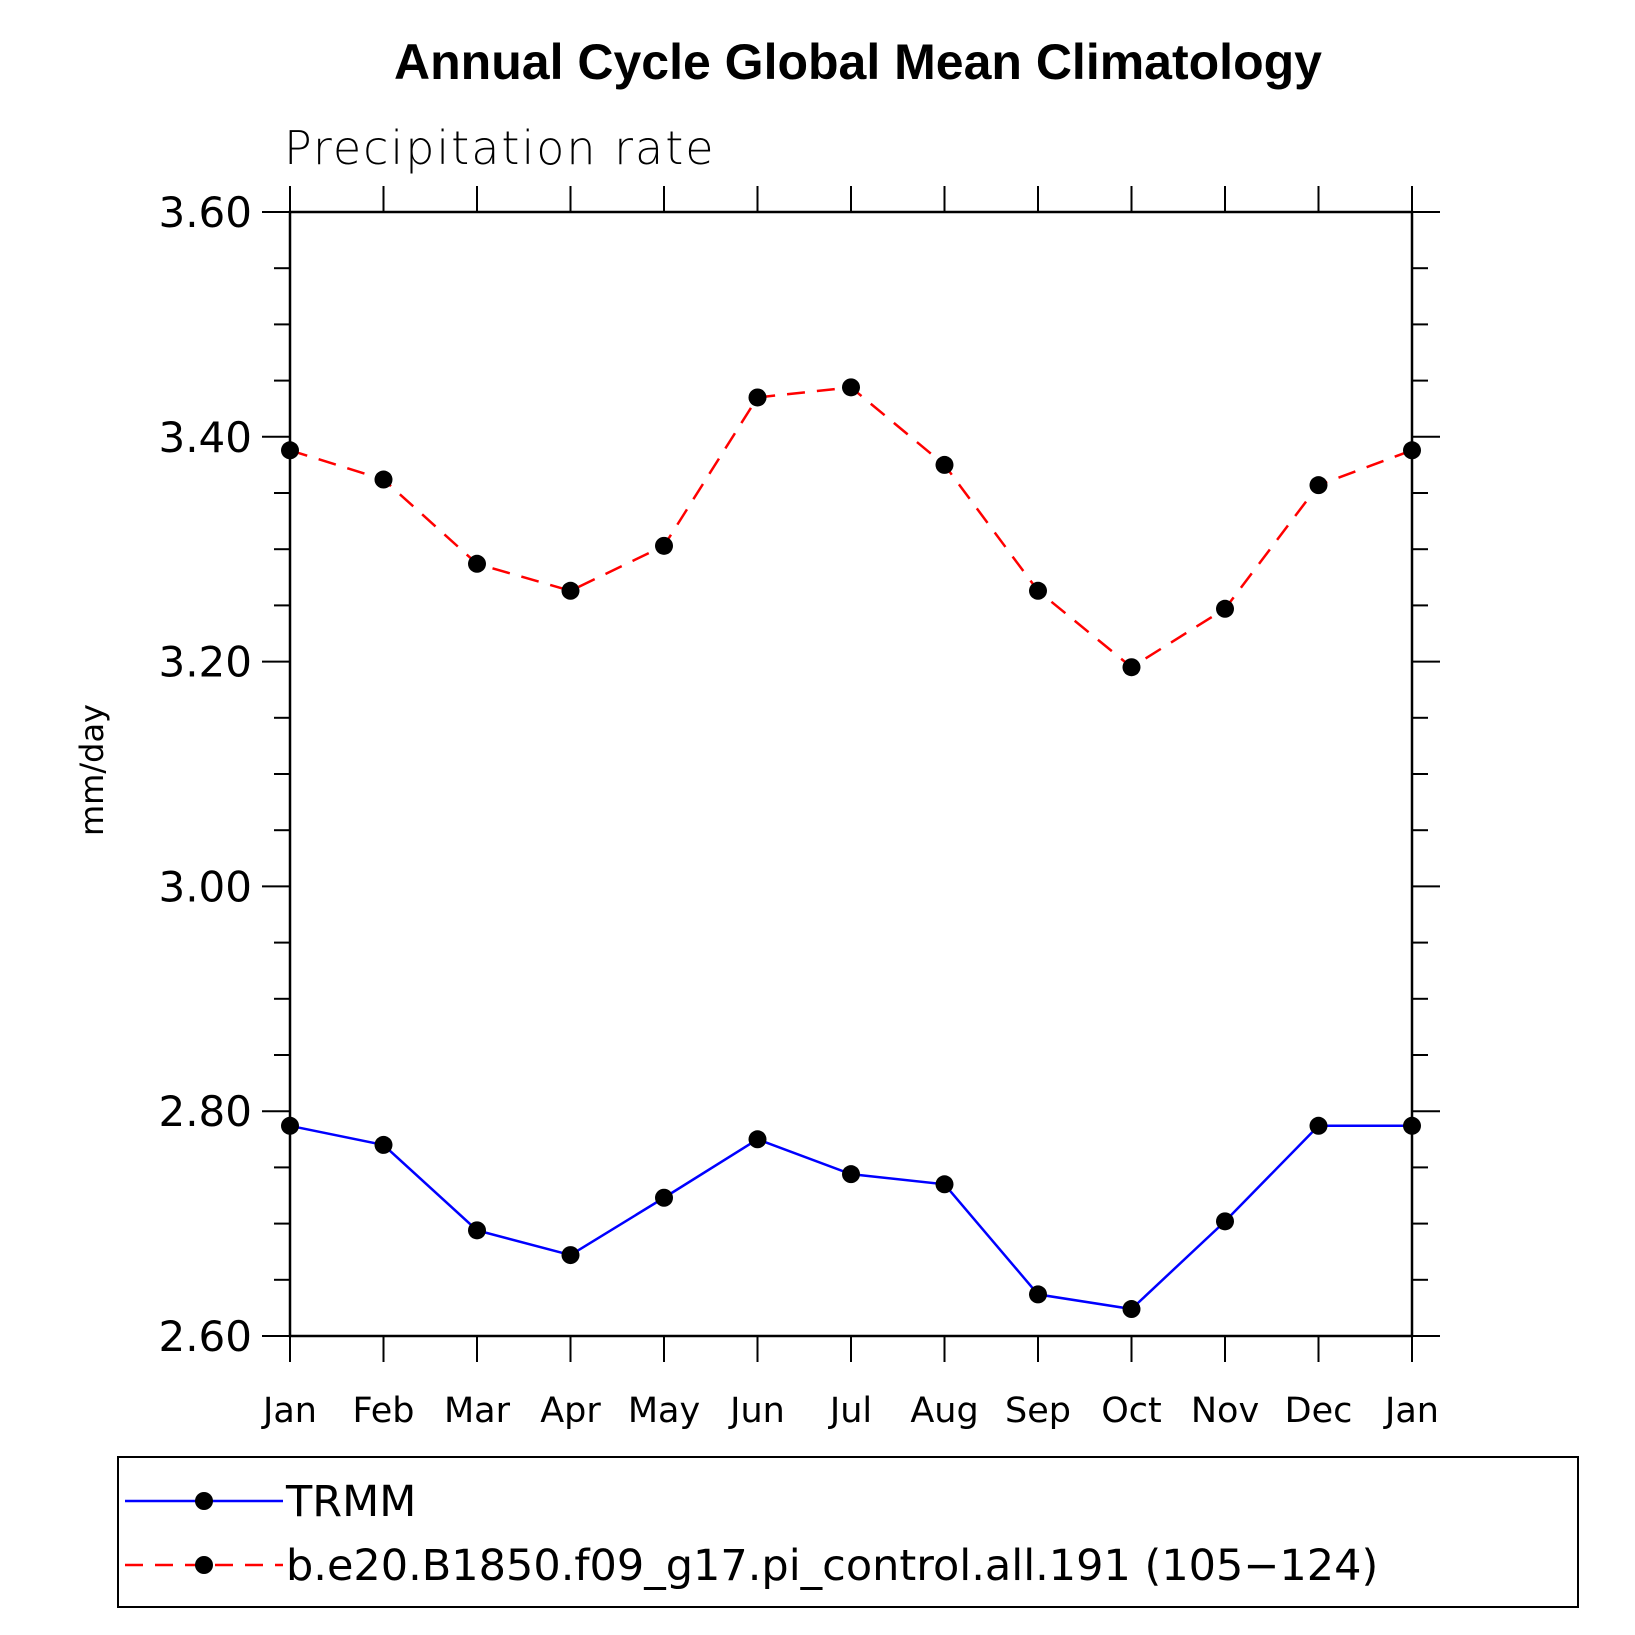  What do you see at coordinates (858, 62) in the screenshot?
I see `chart-title: Annual Cycle Global Mean Climatology` at bounding box center [858, 62].